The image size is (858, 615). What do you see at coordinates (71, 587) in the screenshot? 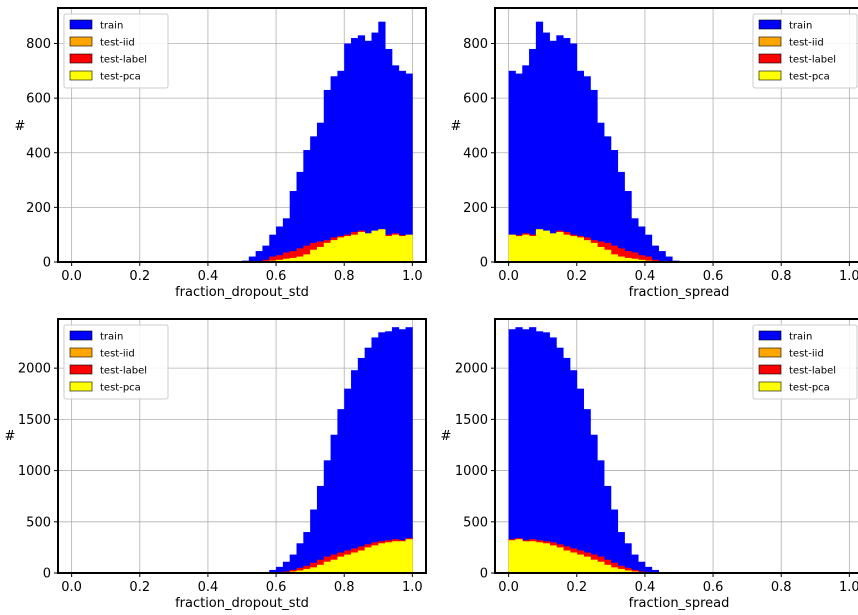
I see `x-tick-label: 0.0` at bounding box center [71, 587].